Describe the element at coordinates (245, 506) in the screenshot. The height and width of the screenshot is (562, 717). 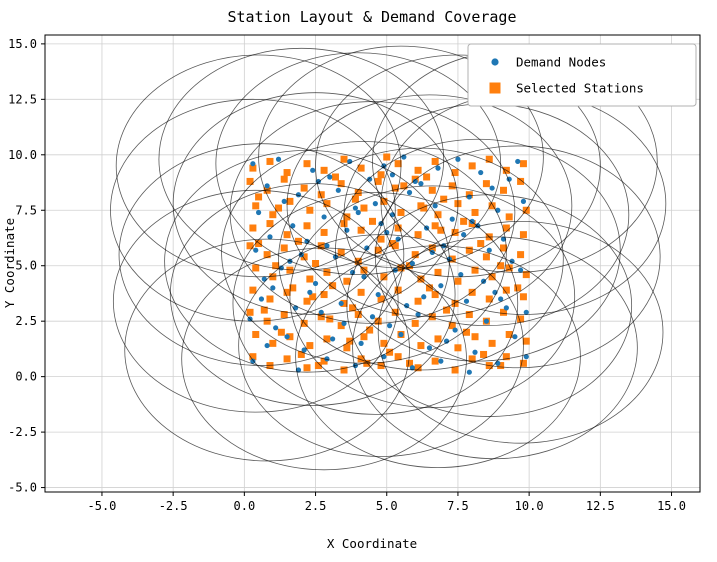
I see `x-tick-label: 0.0` at that location.